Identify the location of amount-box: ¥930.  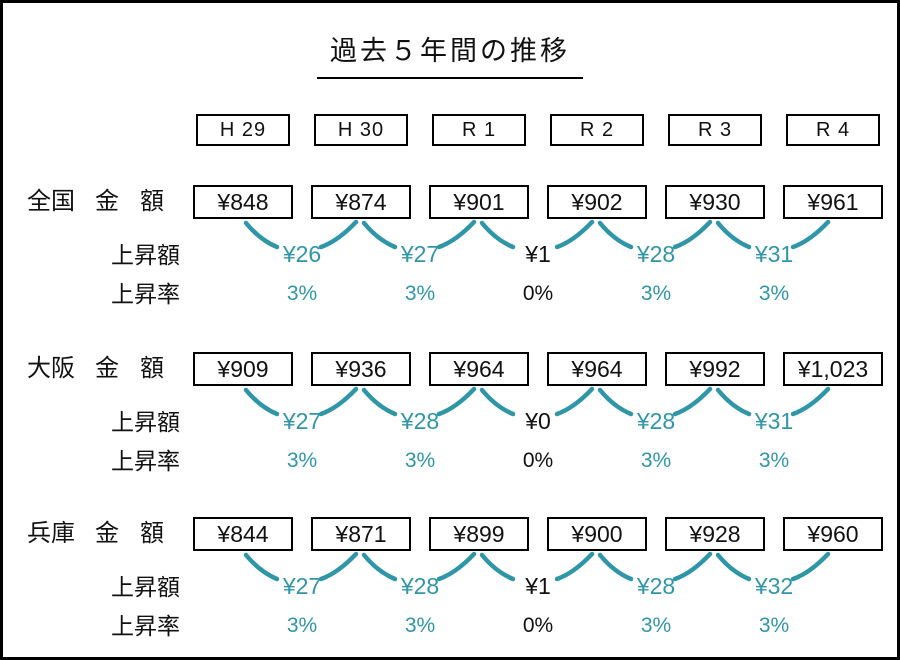
(715, 202).